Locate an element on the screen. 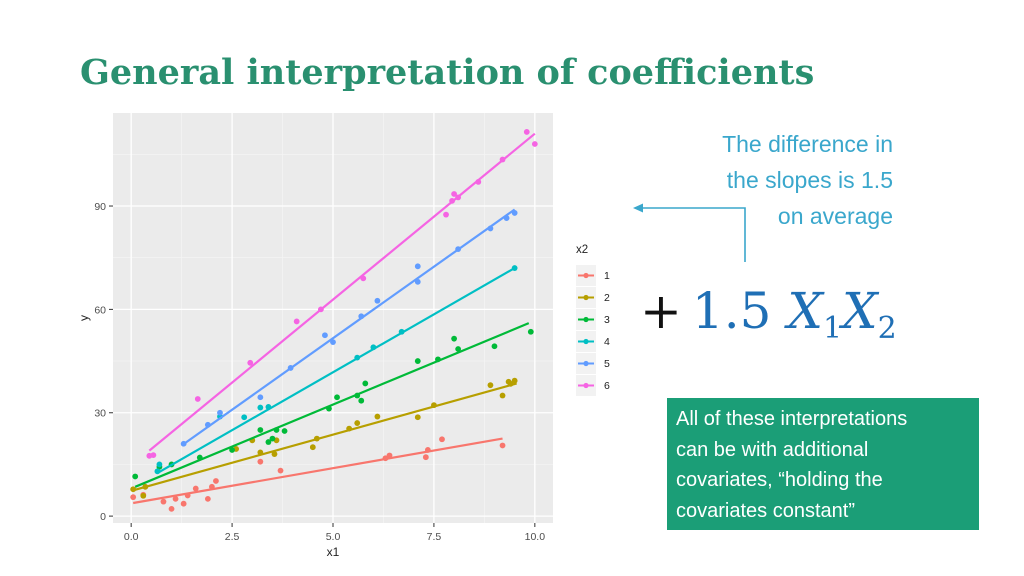  slide-title: General interpretation of coefficients is located at coordinates (447, 72).